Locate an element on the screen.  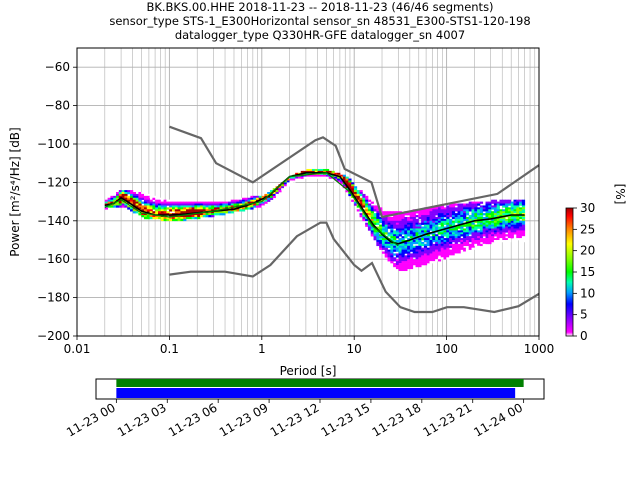
timeline-tick-label: 11-23 18 is located at coordinates (397, 419).